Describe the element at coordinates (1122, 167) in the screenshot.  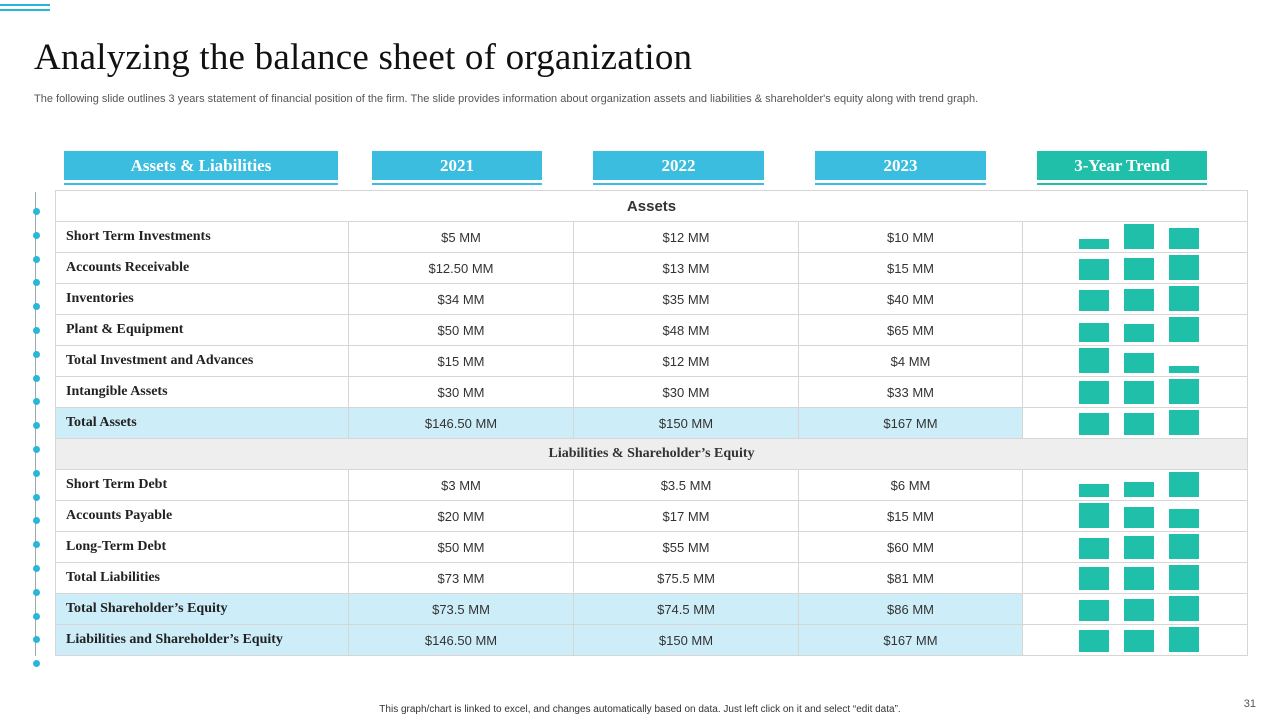
I see `header-3-year-trend: 3-Year Trend` at that location.